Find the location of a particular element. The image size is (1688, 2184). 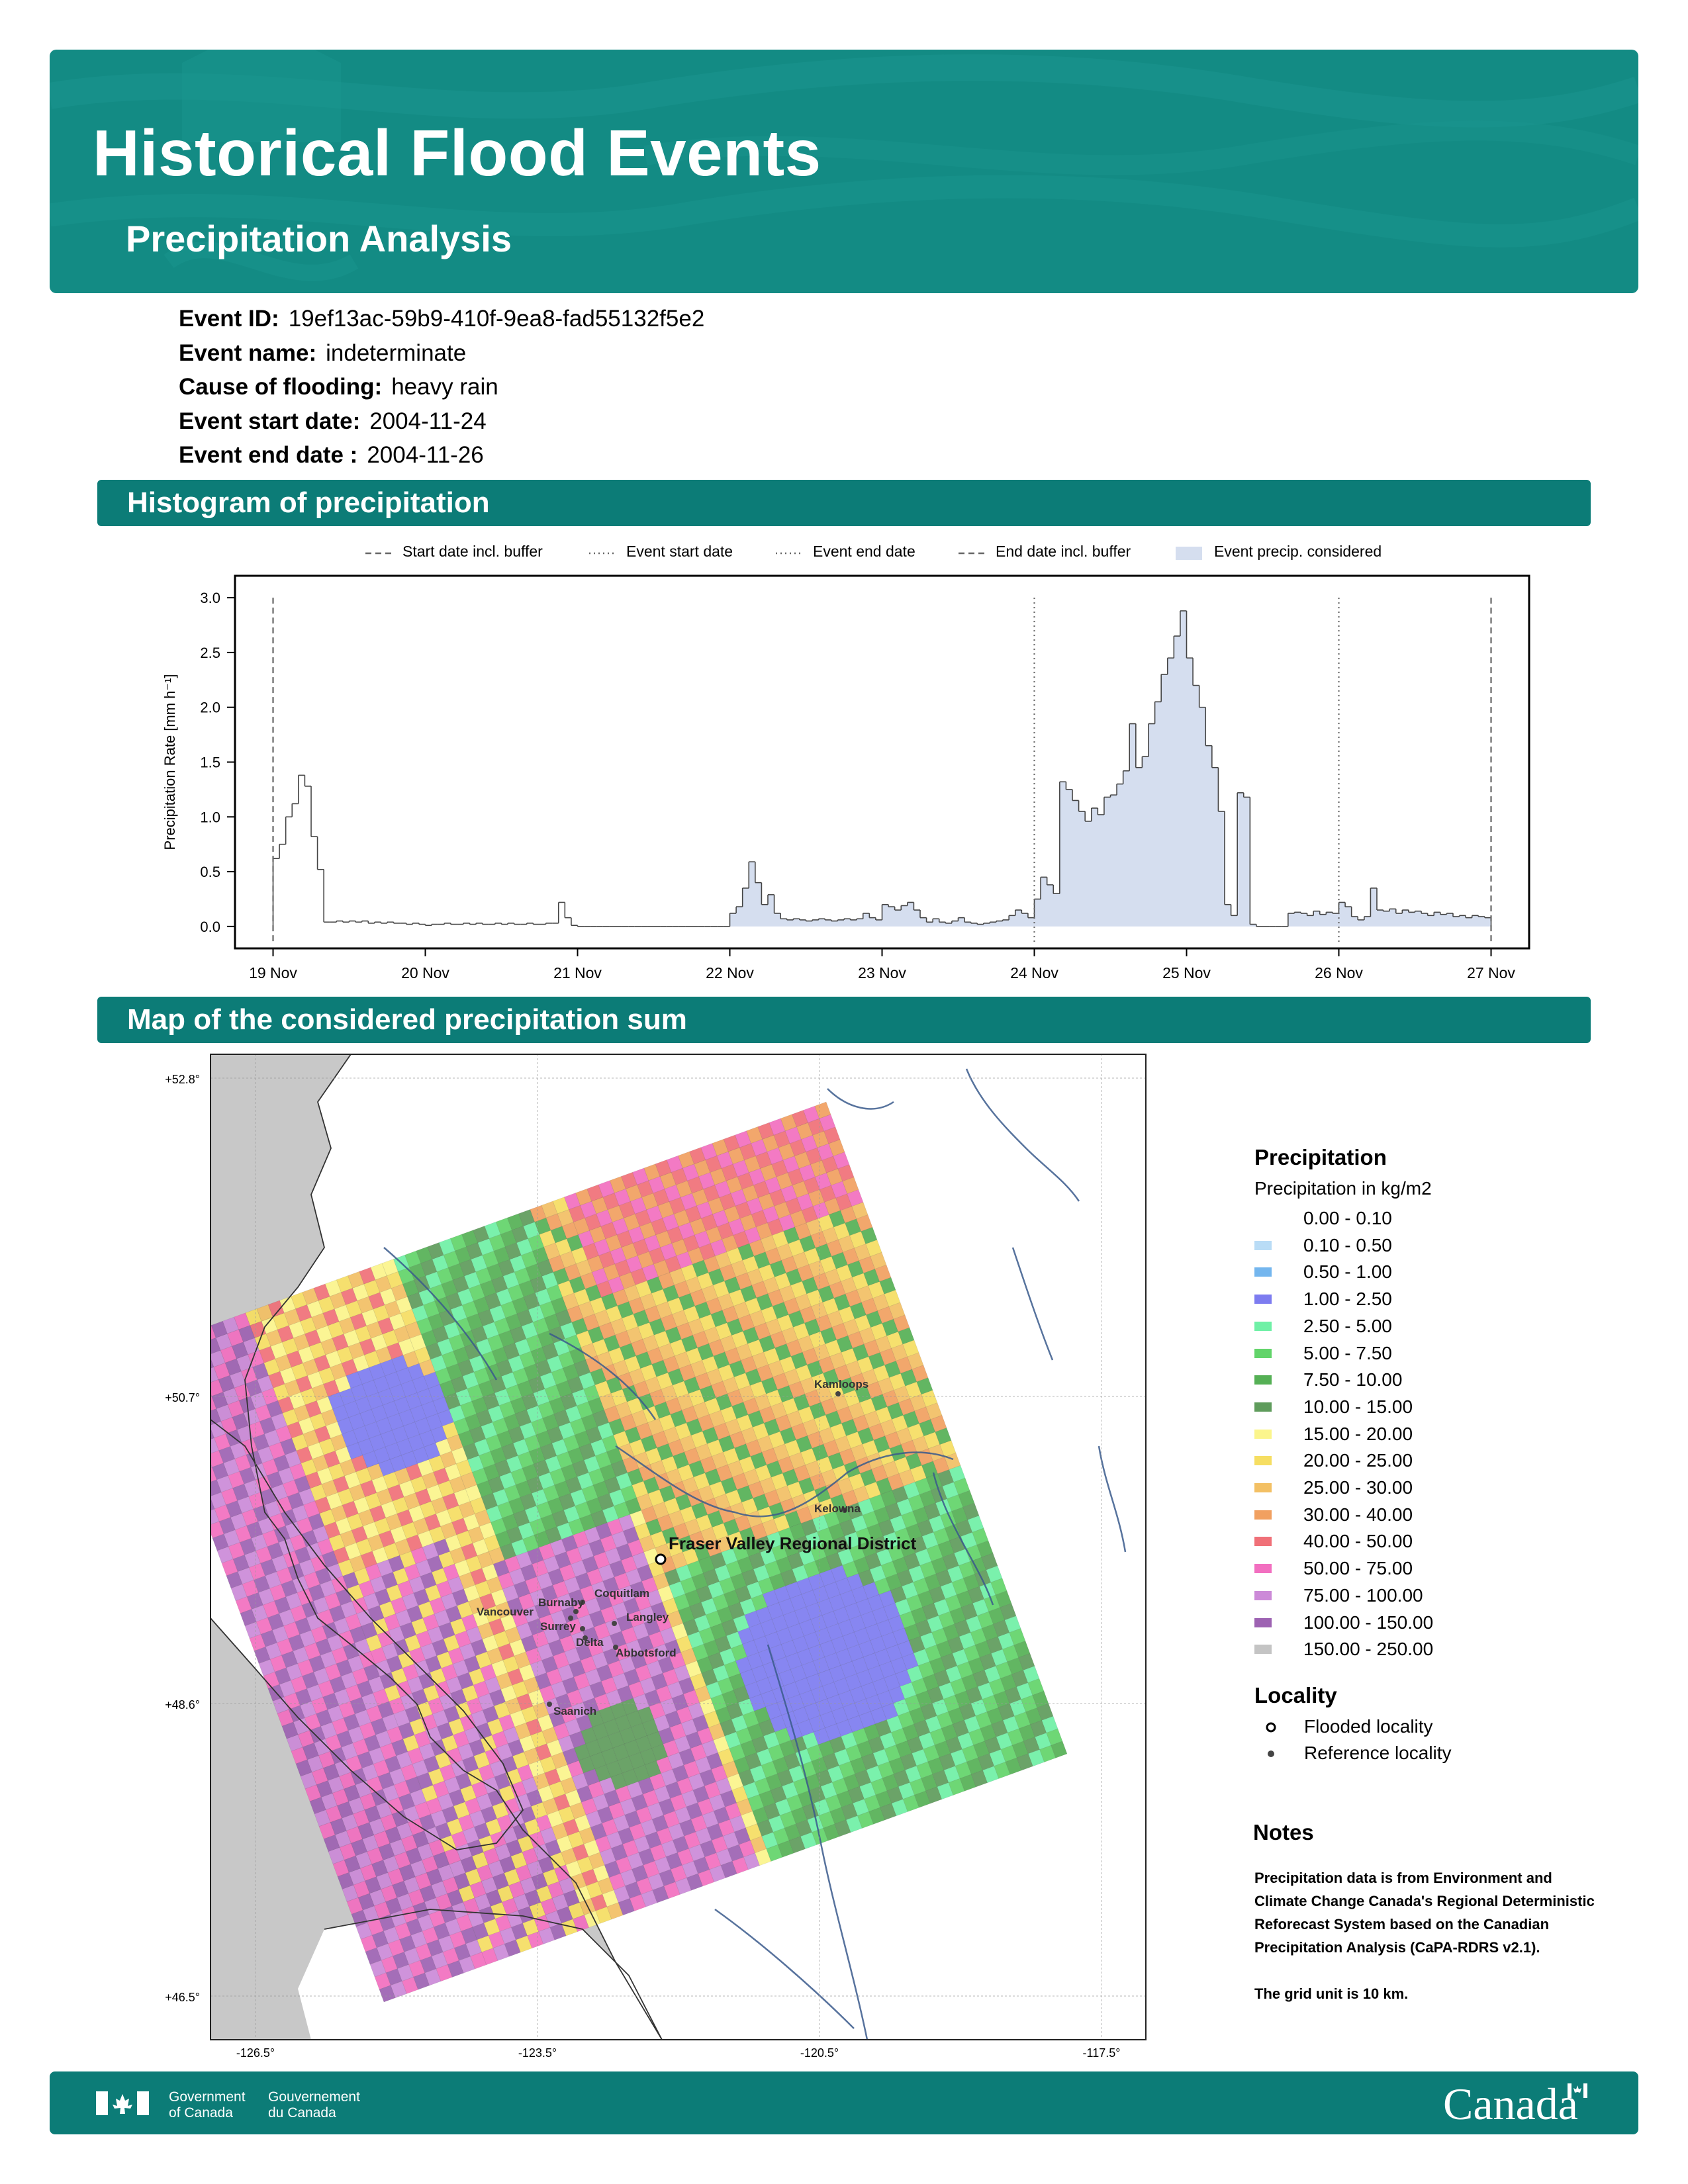

legend-class-label: 10.00 - 15.00 is located at coordinates (1358, 1406).